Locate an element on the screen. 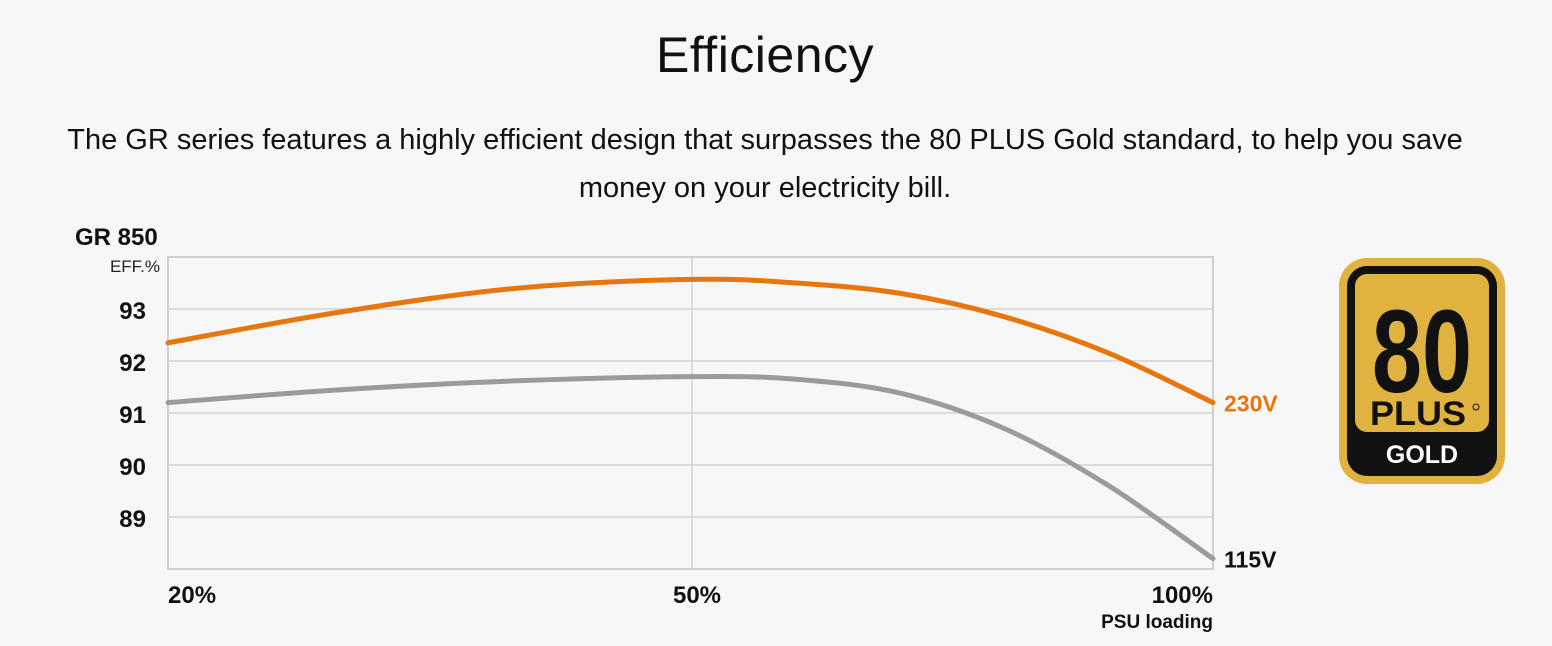 This screenshot has width=1552, height=646. registered-mark-icon is located at coordinates (1476, 407).